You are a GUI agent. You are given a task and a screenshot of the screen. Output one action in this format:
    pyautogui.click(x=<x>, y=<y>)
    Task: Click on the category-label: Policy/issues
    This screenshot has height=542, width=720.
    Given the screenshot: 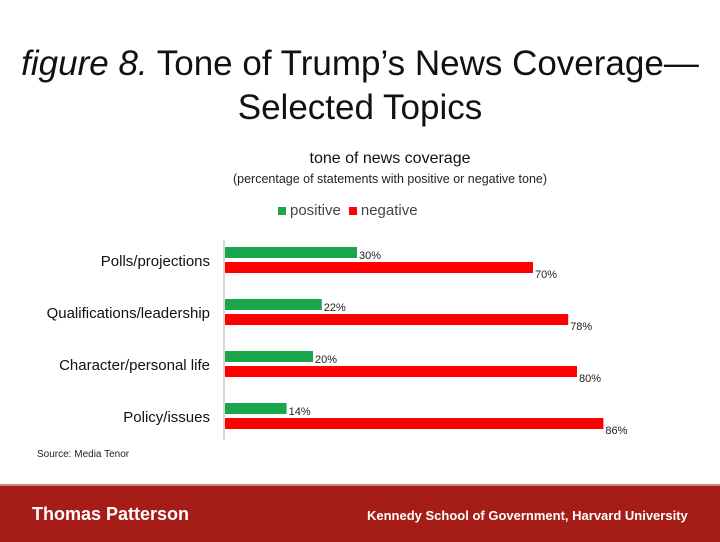 What is the action you would take?
    pyautogui.click(x=166, y=417)
    